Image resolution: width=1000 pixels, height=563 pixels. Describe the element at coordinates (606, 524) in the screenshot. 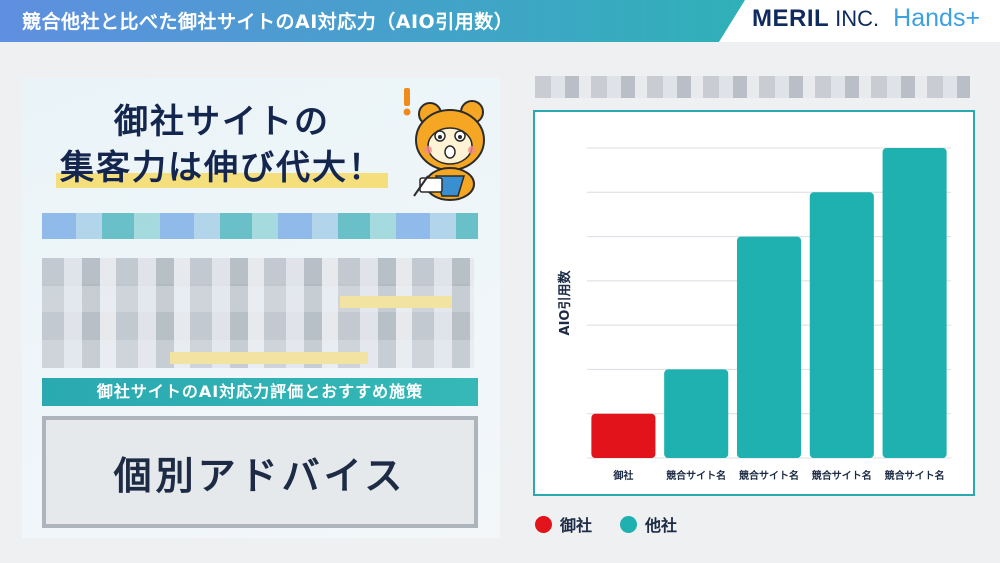

I see `chart-legend: 御社 他社` at that location.